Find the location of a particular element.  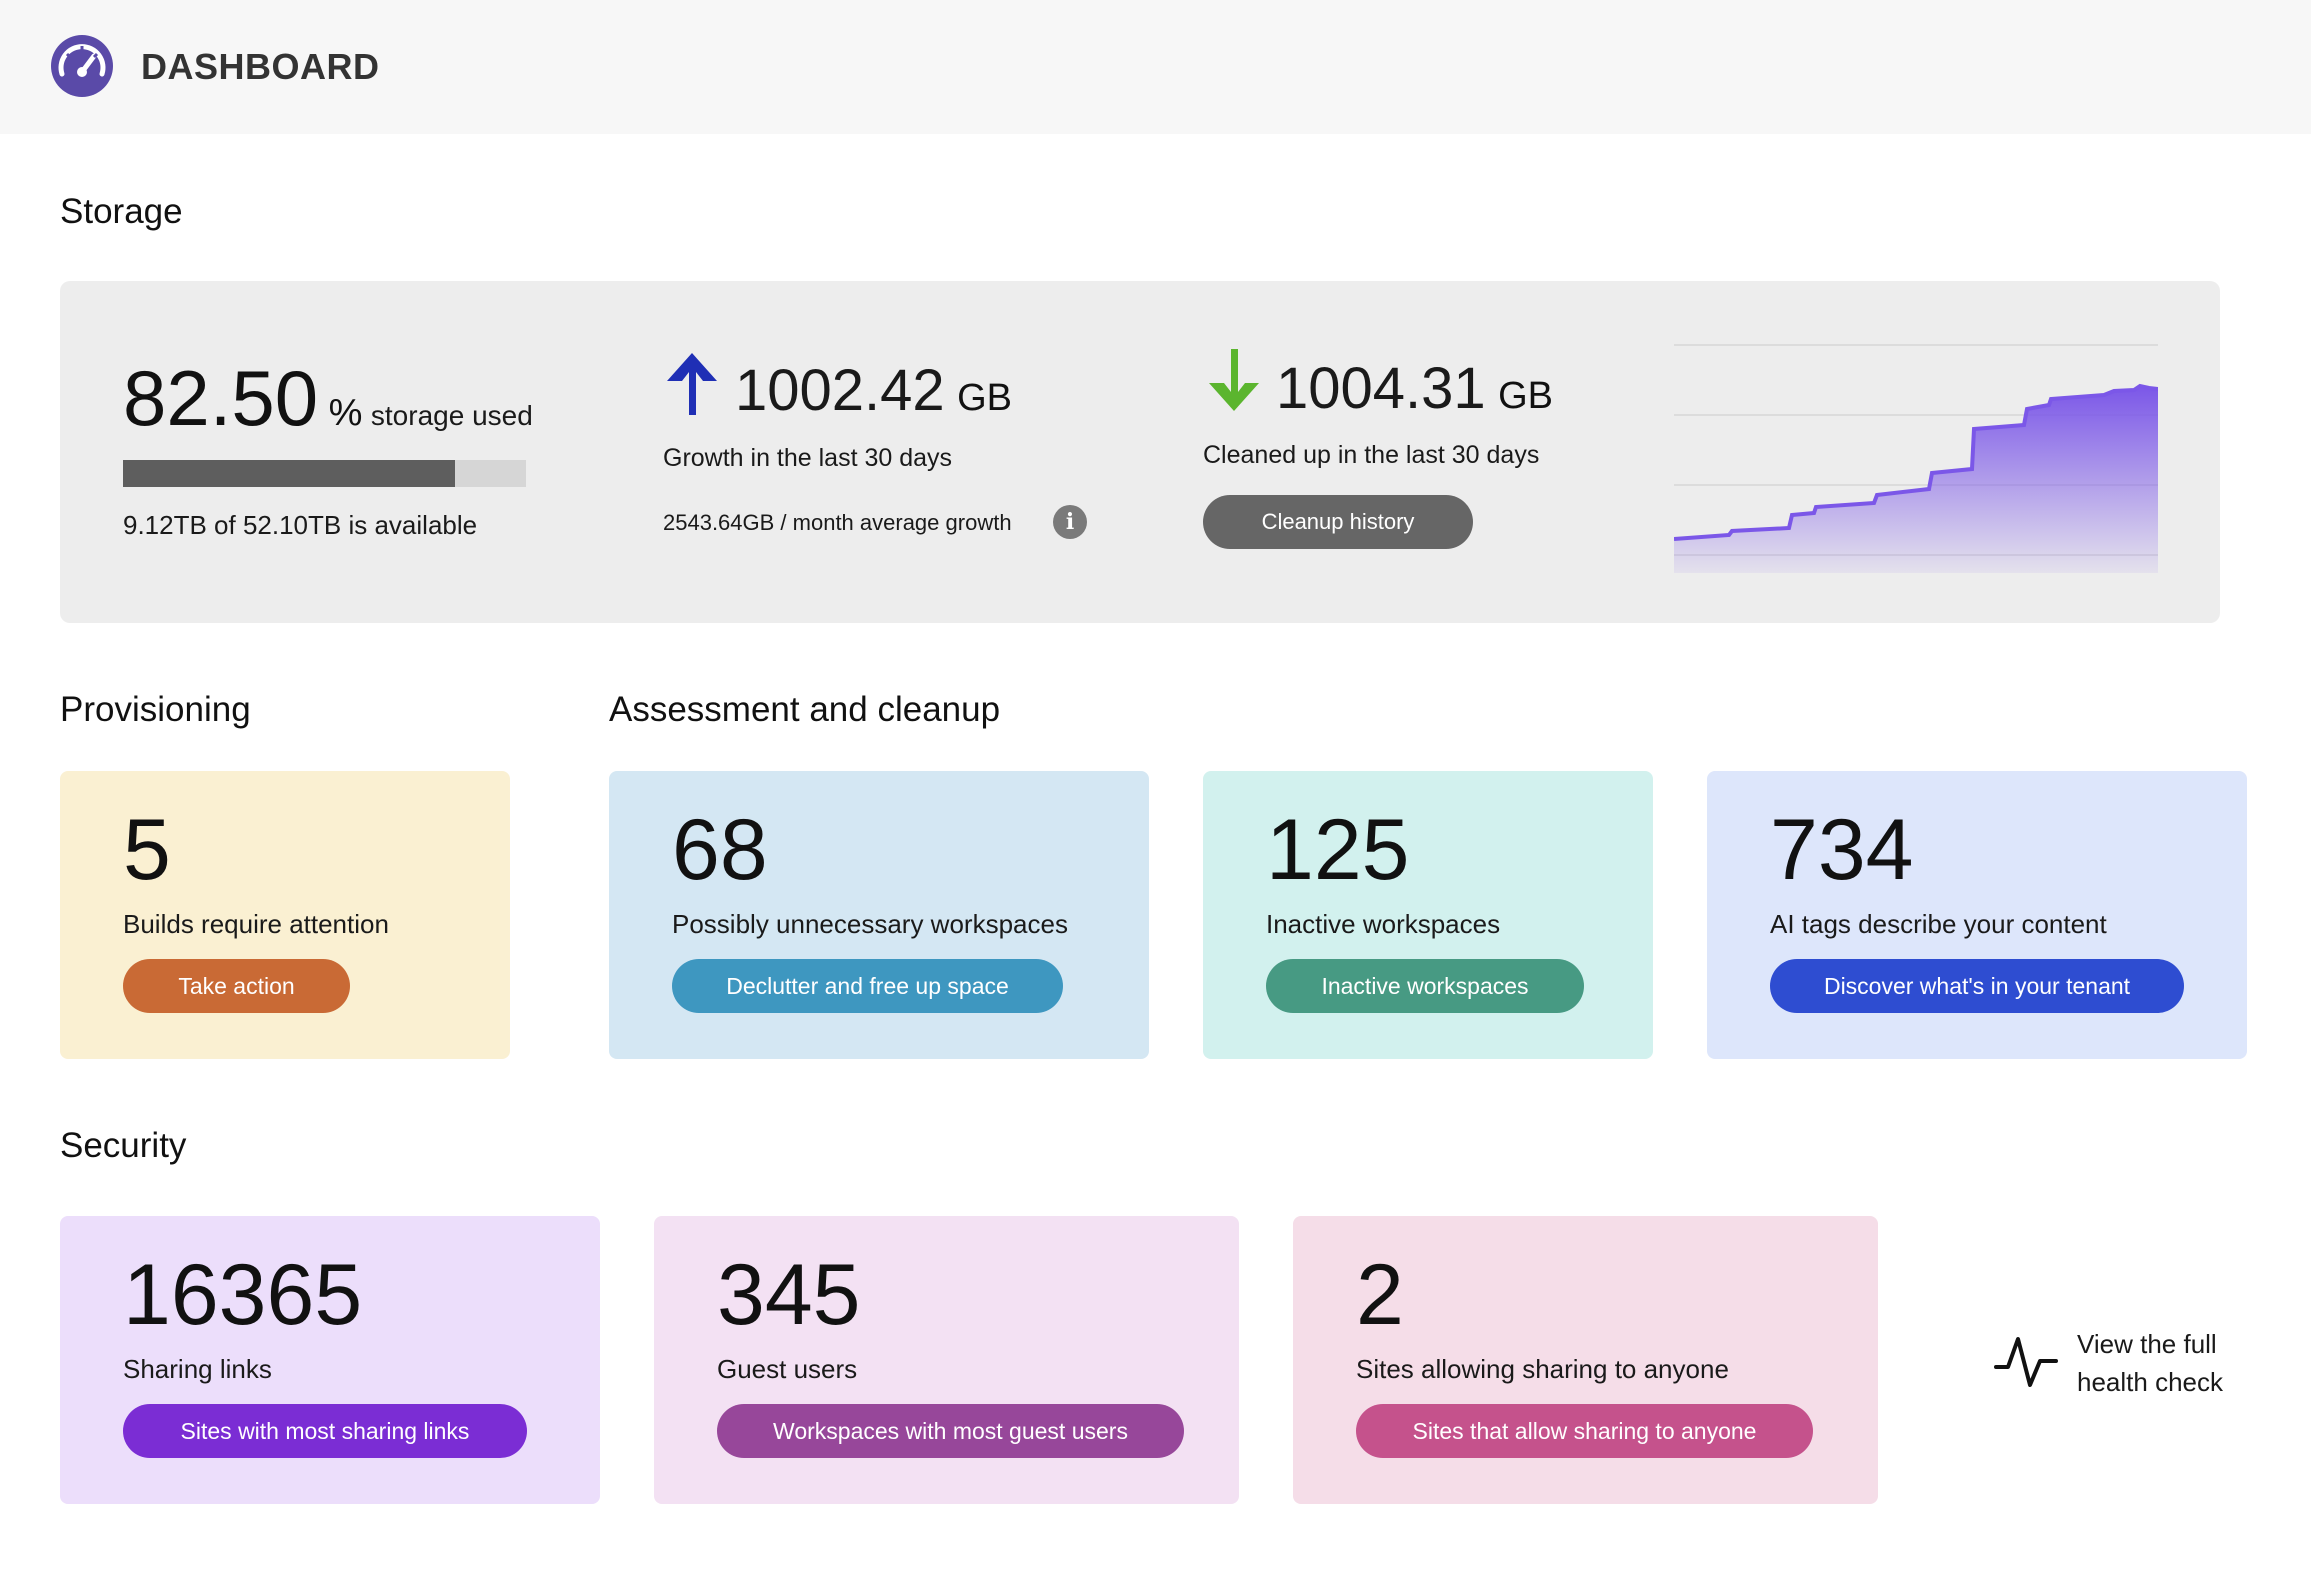

sharing-anyone-button: Sites that allow sharing to anyone is located at coordinates (1584, 1431).